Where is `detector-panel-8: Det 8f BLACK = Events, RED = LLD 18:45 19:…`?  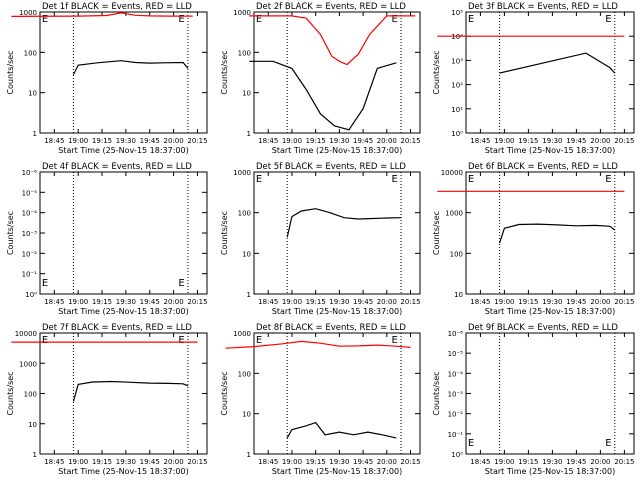 detector-panel-8: Det 8f BLACK = Events, RED = LLD 18:45 19:… is located at coordinates (320, 399).